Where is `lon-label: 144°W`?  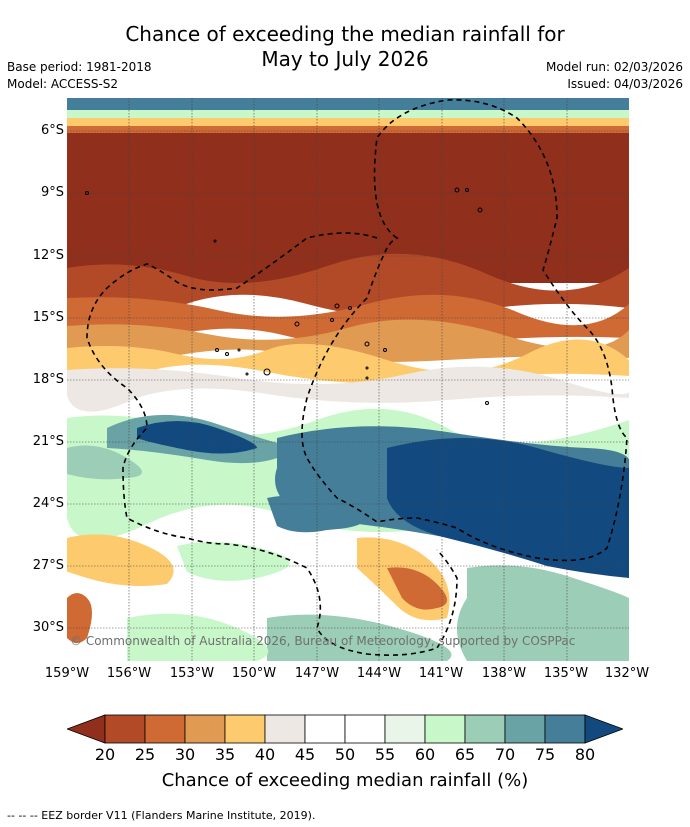
lon-label: 144°W is located at coordinates (379, 673).